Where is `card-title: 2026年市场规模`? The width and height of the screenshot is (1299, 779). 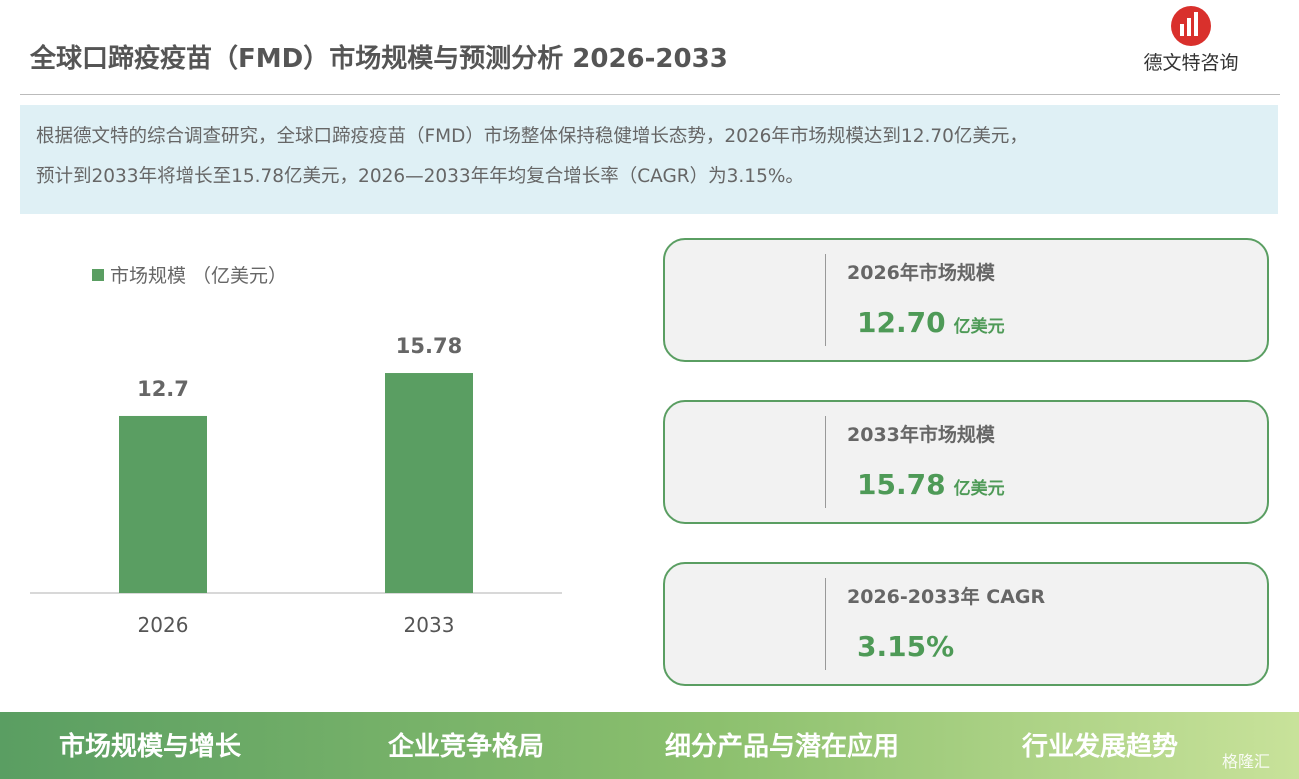
card-title: 2026年市场规模 is located at coordinates (921, 273).